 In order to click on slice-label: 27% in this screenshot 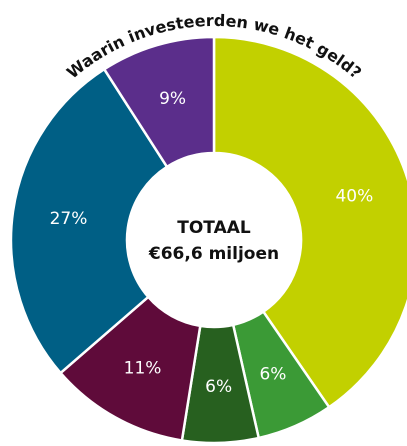, I will do `click(69, 219)`.